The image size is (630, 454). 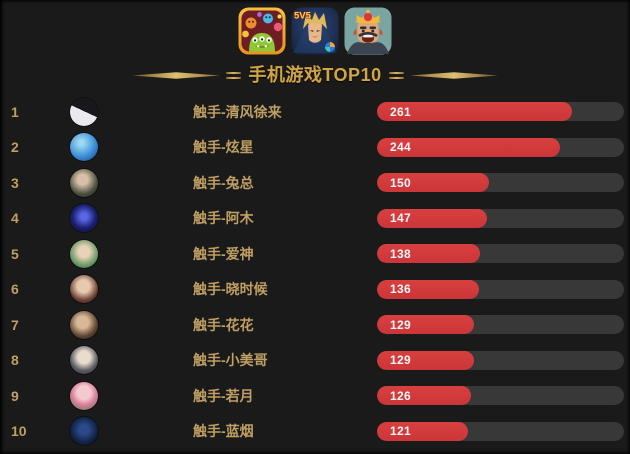 I want to click on leaderboard-row: 1 触手-清风徐来 261, so click(x=315, y=112).